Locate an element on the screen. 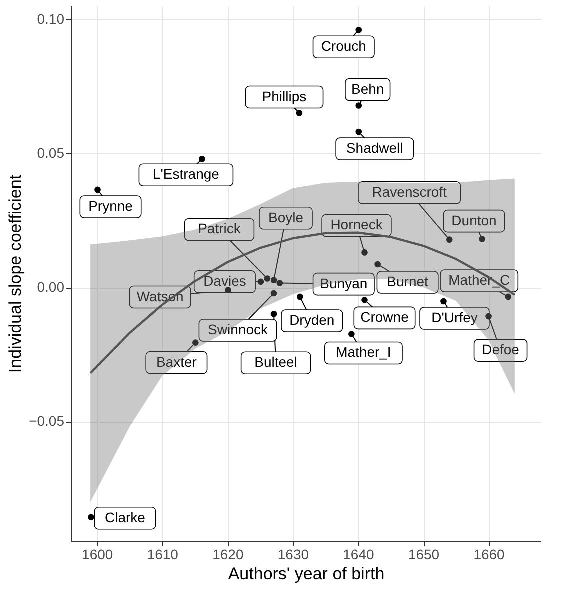  annotation: Dunton is located at coordinates (474, 220).